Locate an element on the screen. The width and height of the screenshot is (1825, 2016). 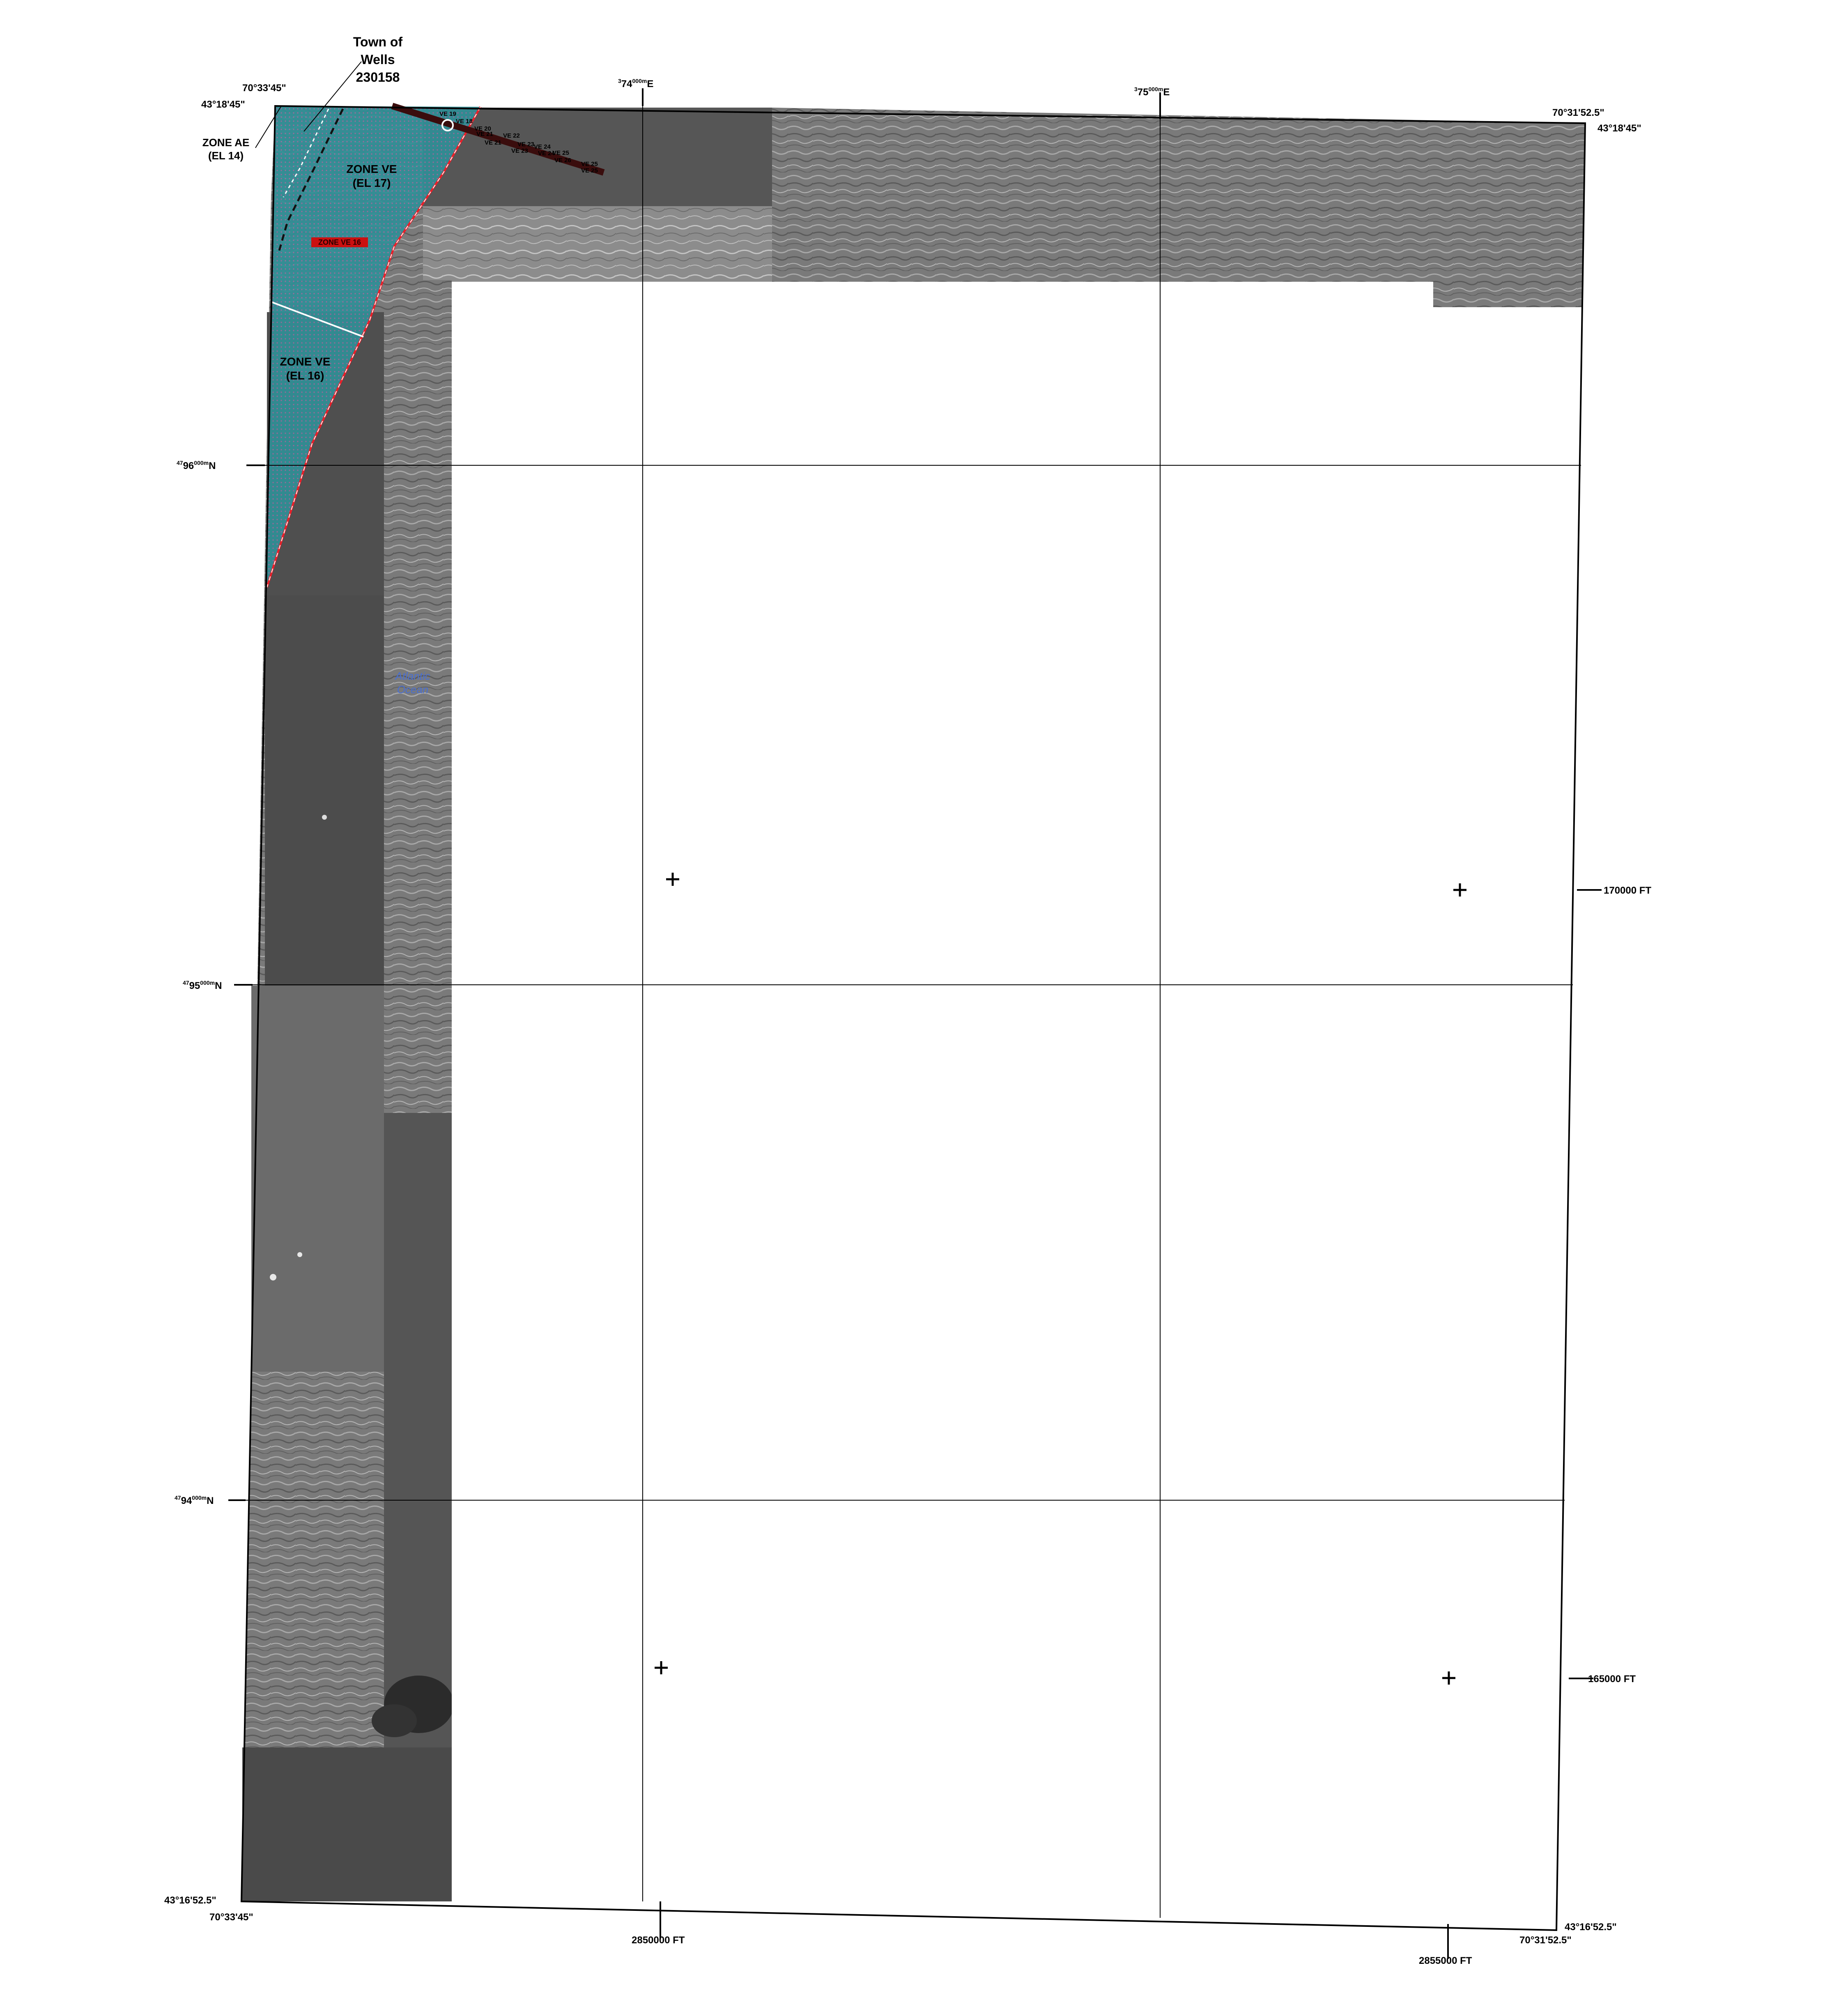
zone-ve16-red-box is located at coordinates (339, 242).